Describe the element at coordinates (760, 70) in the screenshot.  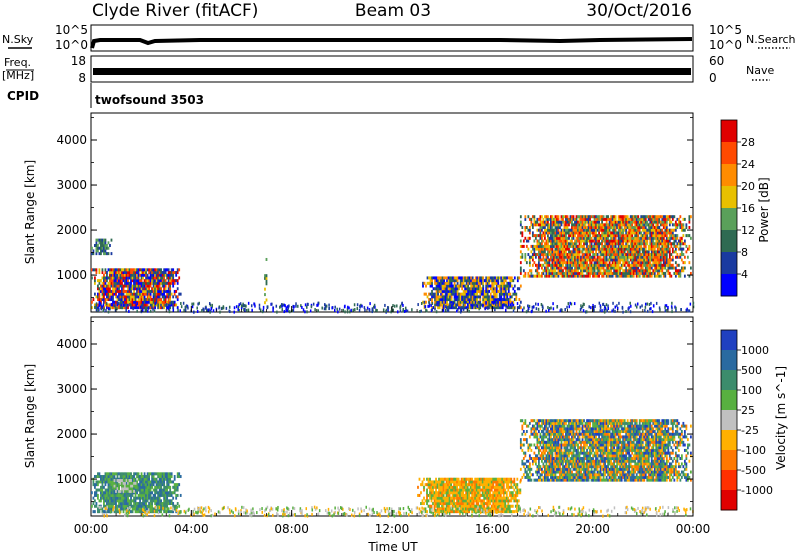
I see `nave-label: Nave` at that location.